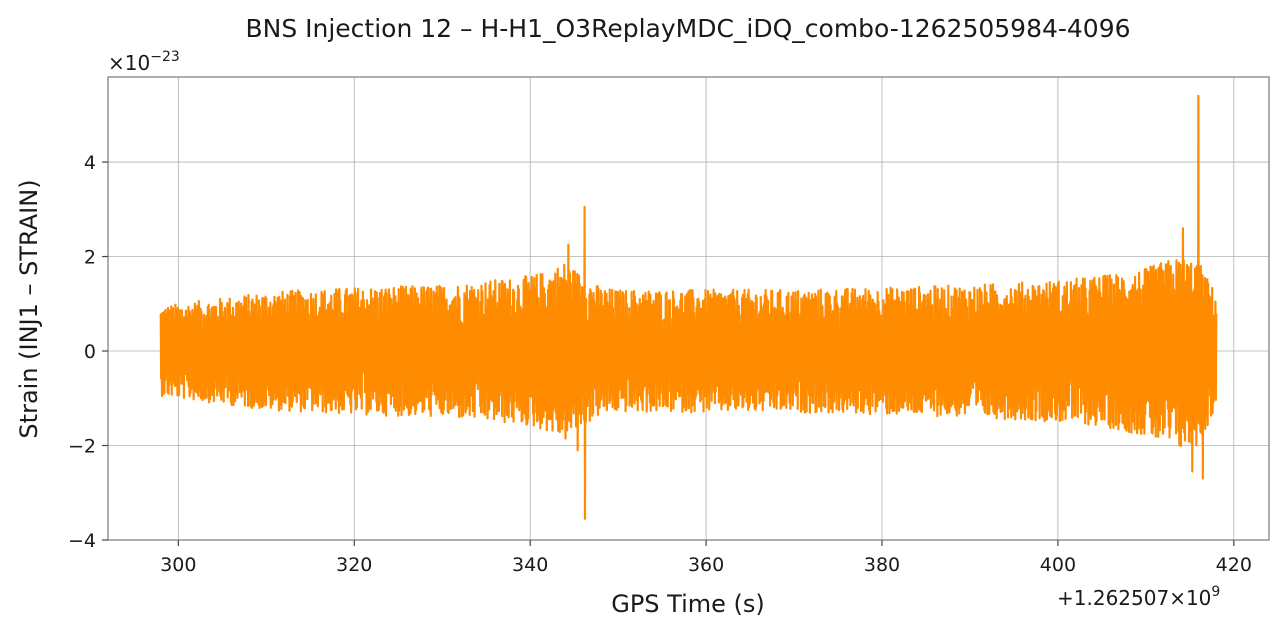 This screenshot has width=1284, height=633. I want to click on x-axis-ticks: 300 320 340 360 380 400 420, so click(706, 558).